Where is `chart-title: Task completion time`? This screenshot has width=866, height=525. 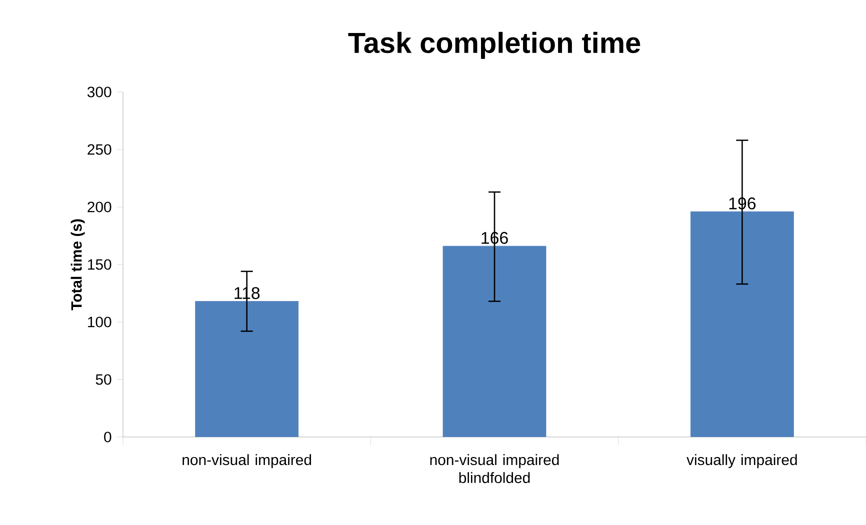 chart-title: Task completion time is located at coordinates (494, 45).